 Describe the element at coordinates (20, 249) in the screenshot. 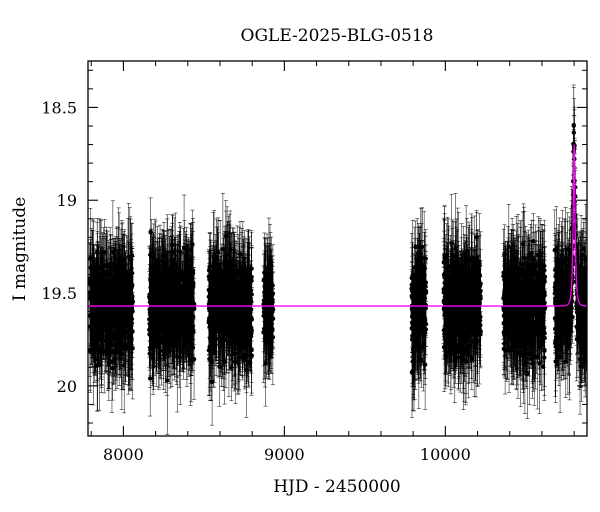

I see `y-axis-label: I magnitude` at that location.